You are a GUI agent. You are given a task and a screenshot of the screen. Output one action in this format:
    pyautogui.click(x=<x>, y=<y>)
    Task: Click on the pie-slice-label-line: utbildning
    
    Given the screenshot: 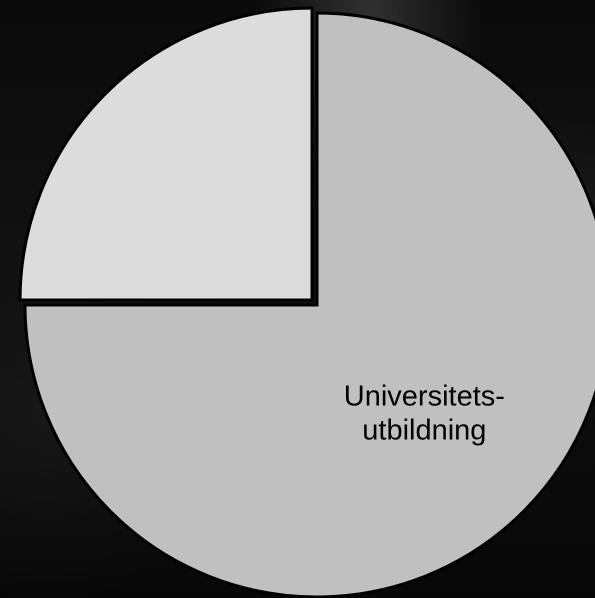 What is the action you would take?
    pyautogui.click(x=424, y=430)
    